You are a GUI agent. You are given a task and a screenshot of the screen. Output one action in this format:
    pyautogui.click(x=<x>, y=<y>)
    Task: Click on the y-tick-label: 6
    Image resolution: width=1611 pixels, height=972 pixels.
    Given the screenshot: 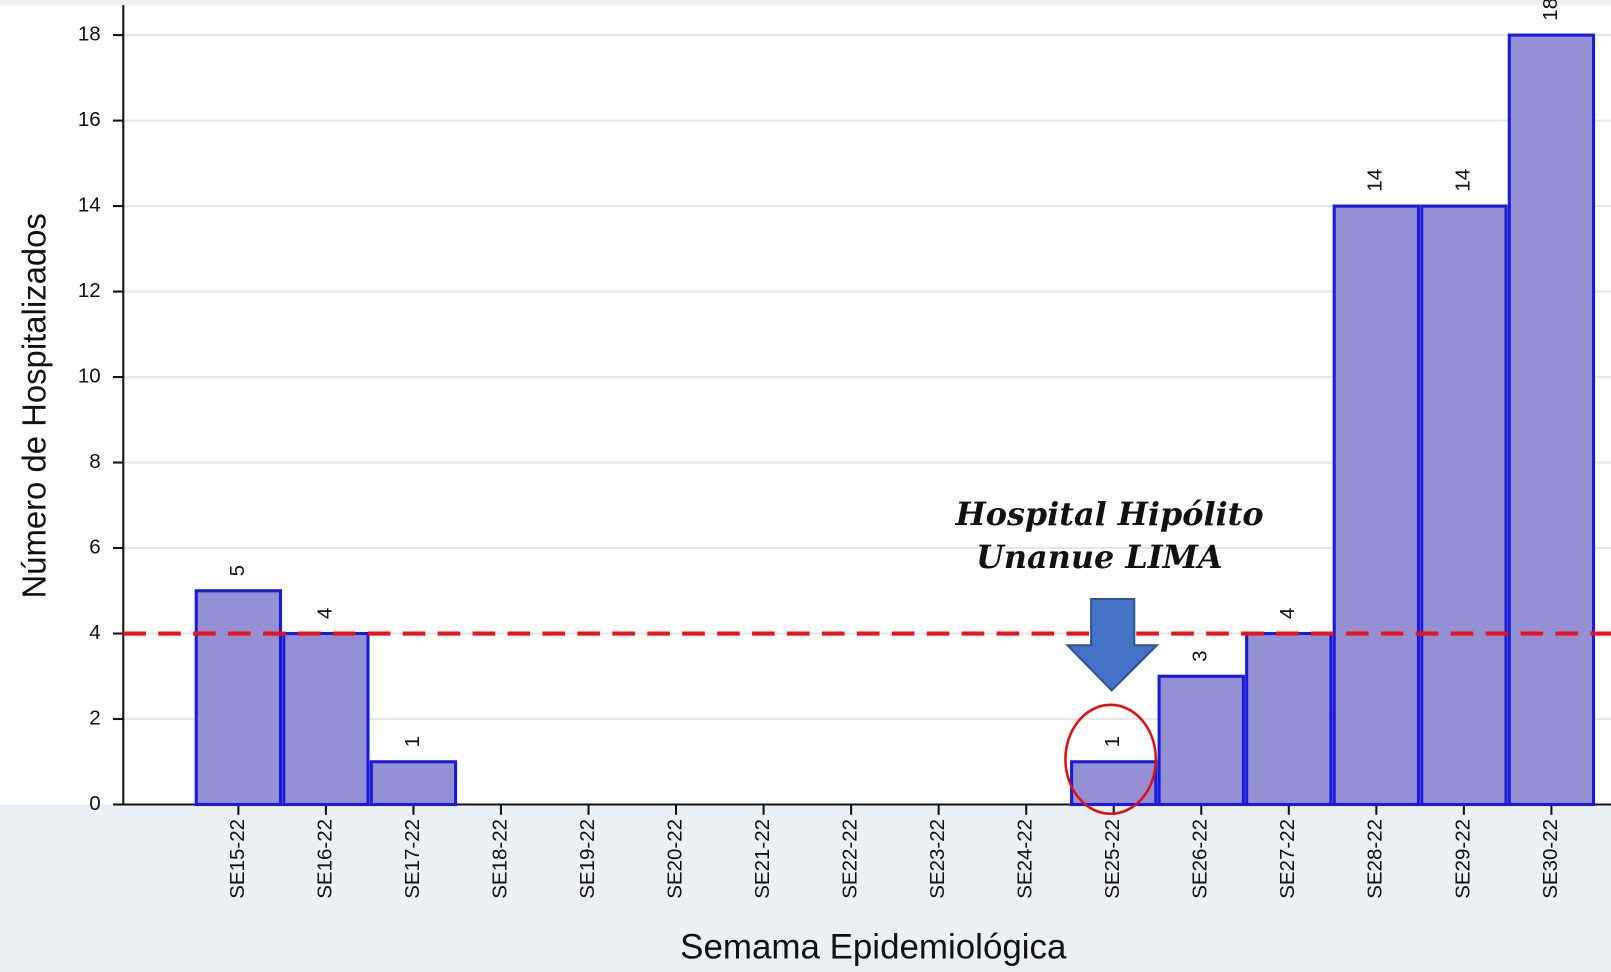 What is the action you would take?
    pyautogui.click(x=94, y=546)
    